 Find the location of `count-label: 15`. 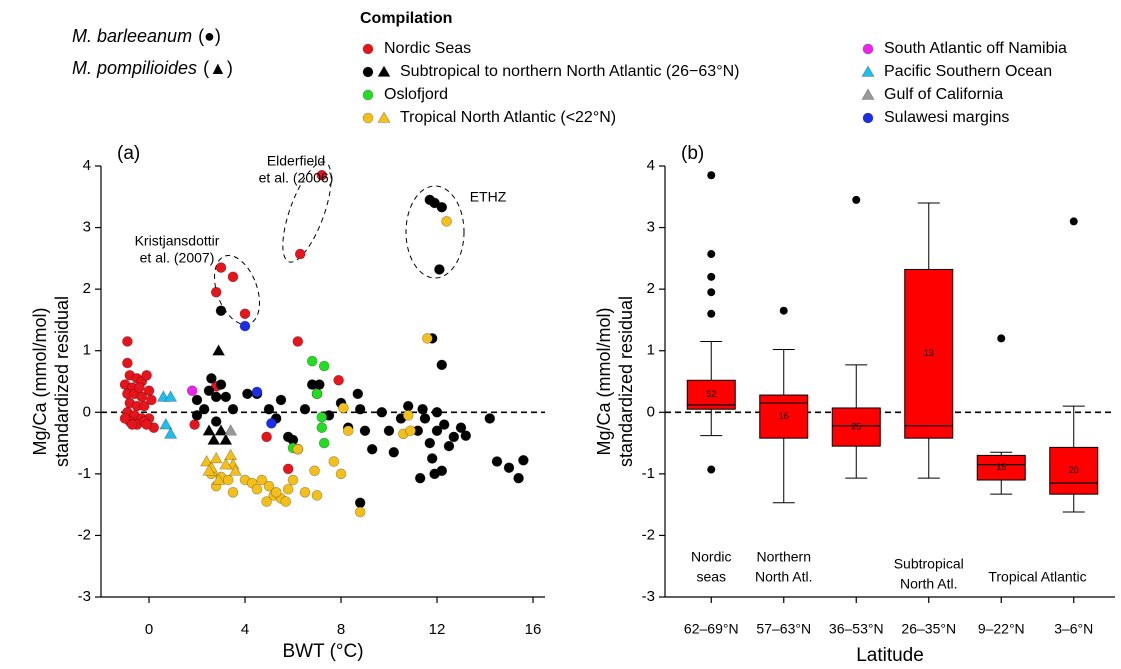

count-label: 15 is located at coordinates (1001, 467).